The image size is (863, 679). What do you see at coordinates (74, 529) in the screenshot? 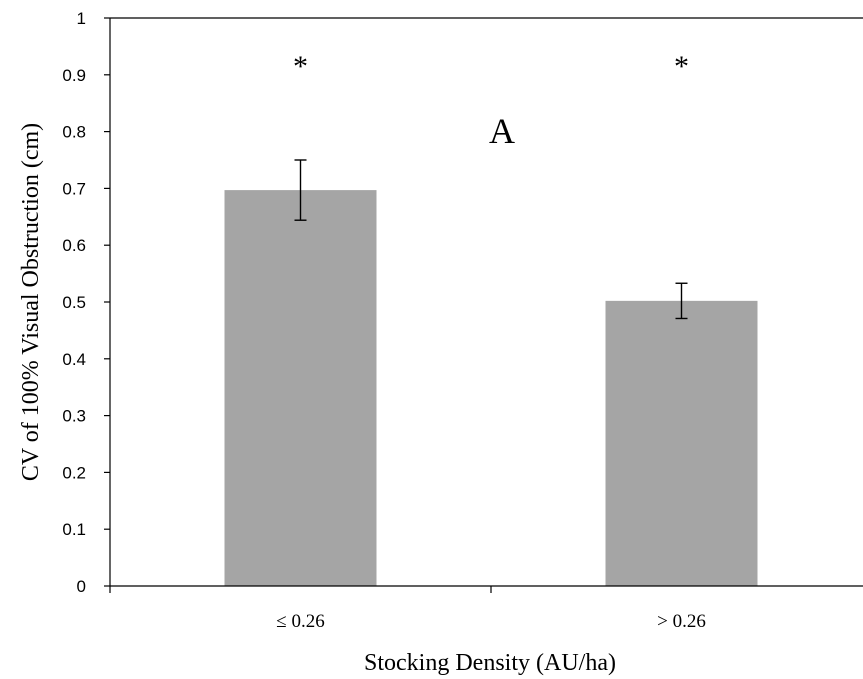
I see `y-tick-label: 0.1` at bounding box center [74, 529].